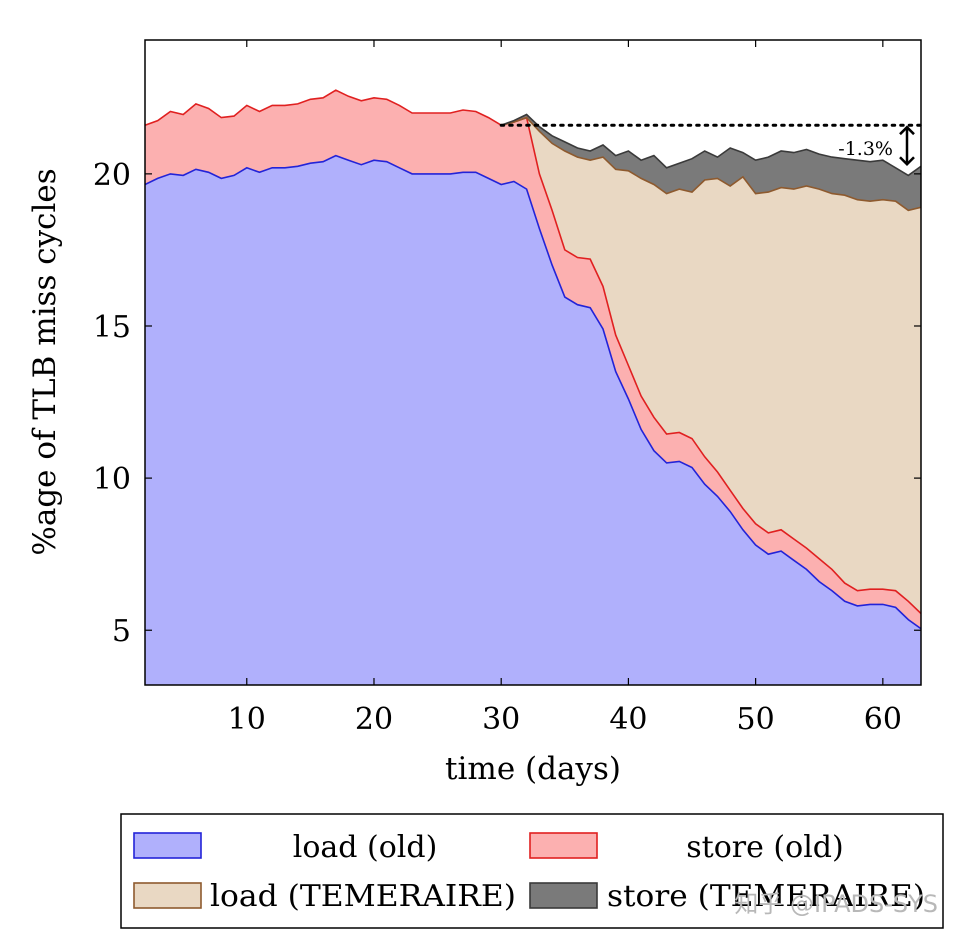 This screenshot has width=964, height=942. What do you see at coordinates (764, 847) in the screenshot?
I see `legend-label-store-old: store (old)` at bounding box center [764, 847].